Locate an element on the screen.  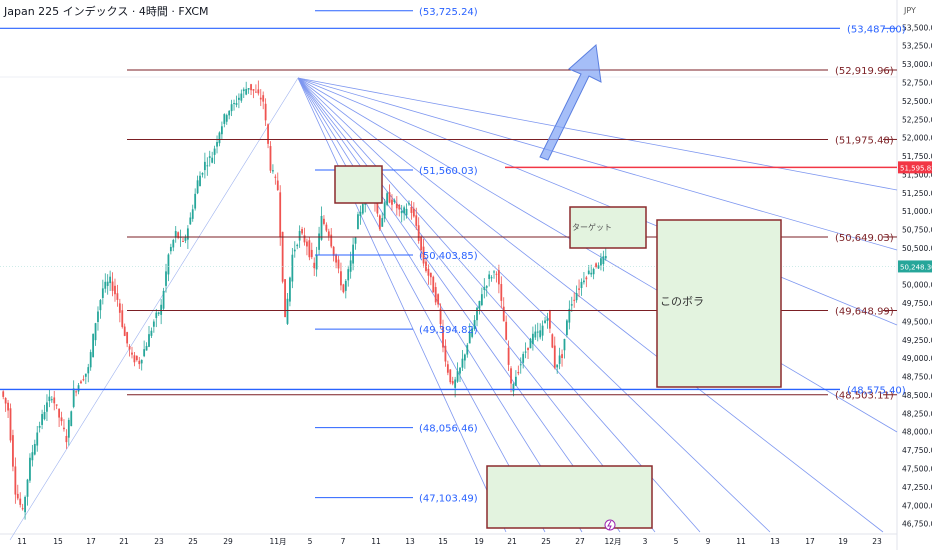
level-label: (49,648.99) is located at coordinates (864, 311).